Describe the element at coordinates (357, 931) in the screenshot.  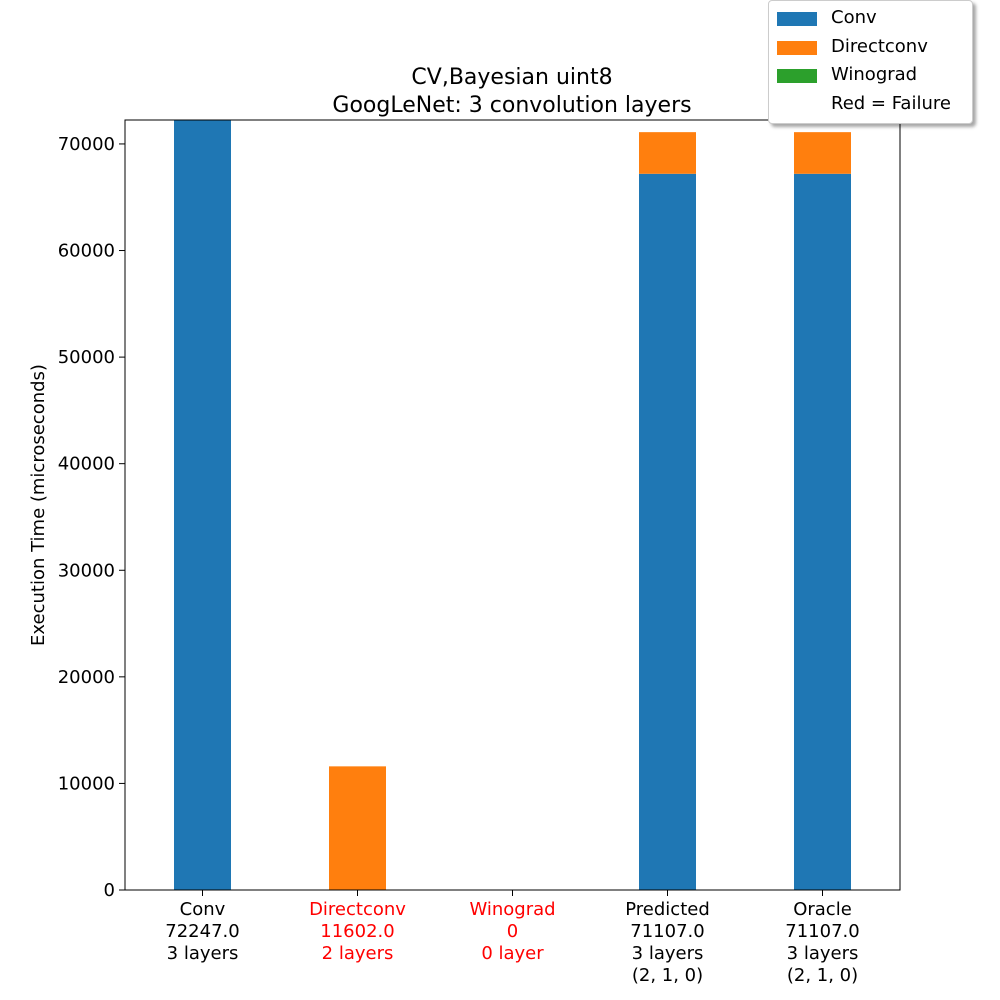
I see `x-tick-label-1-line-1: 11602.0` at that location.